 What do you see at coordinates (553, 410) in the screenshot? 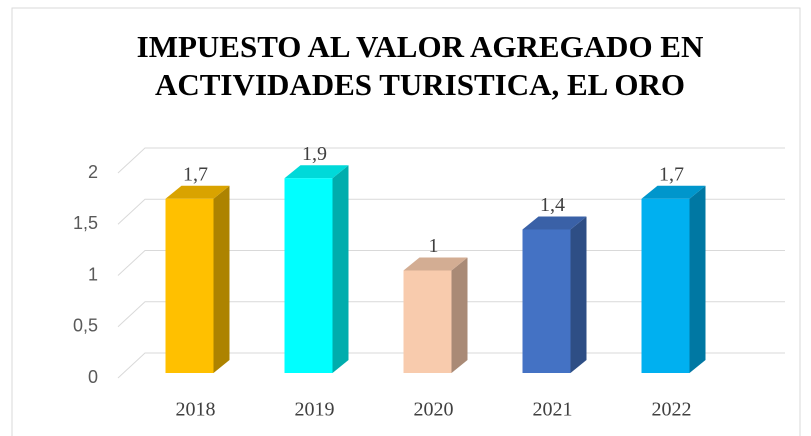
I see `x-tick-label: 2021` at bounding box center [553, 410].